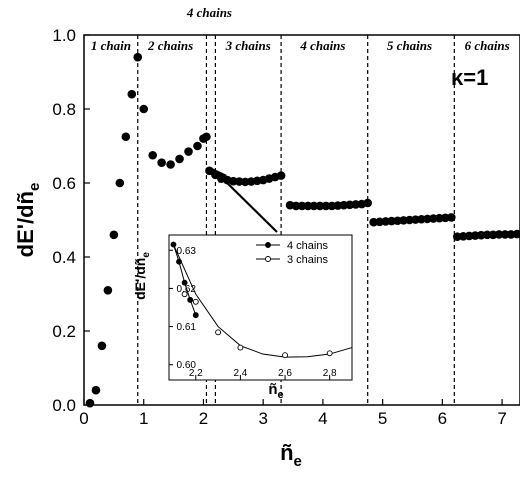 This screenshot has width=520, height=478. What do you see at coordinates (64, 35) in the screenshot?
I see `y-tick-label: 1.0` at bounding box center [64, 35].